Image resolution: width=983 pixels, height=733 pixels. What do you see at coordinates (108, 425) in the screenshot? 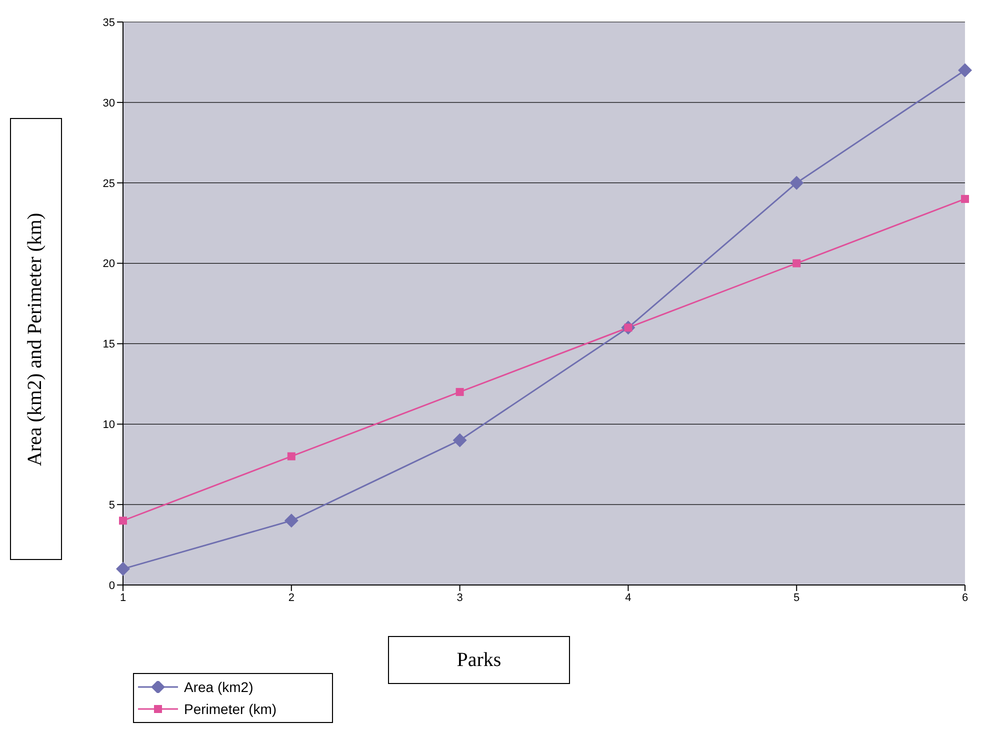
I see `y-tick-label: 10` at bounding box center [108, 425].